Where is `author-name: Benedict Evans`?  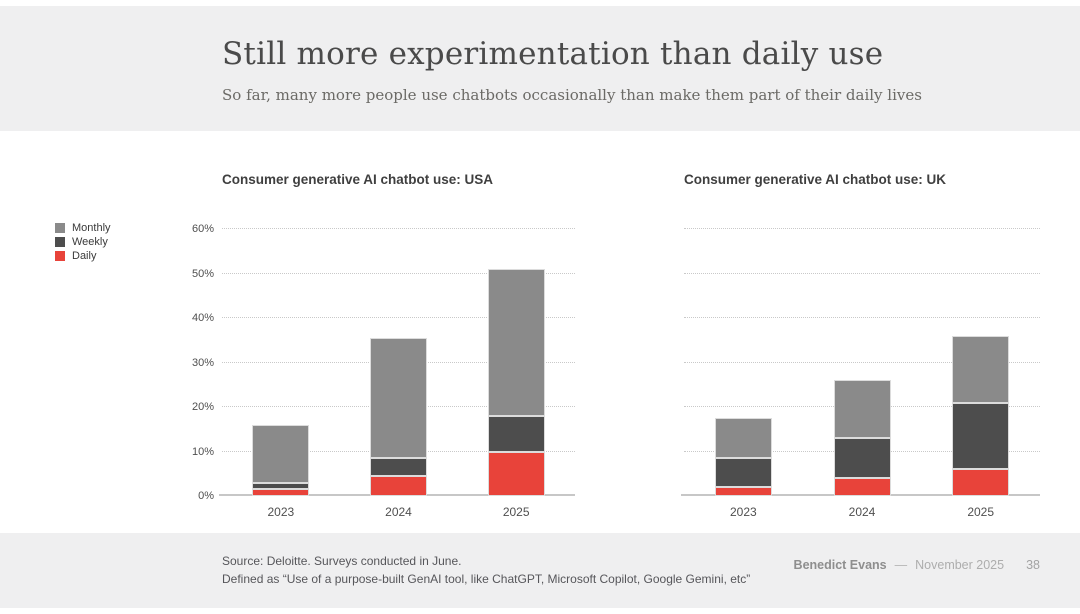 author-name: Benedict Evans is located at coordinates (840, 565).